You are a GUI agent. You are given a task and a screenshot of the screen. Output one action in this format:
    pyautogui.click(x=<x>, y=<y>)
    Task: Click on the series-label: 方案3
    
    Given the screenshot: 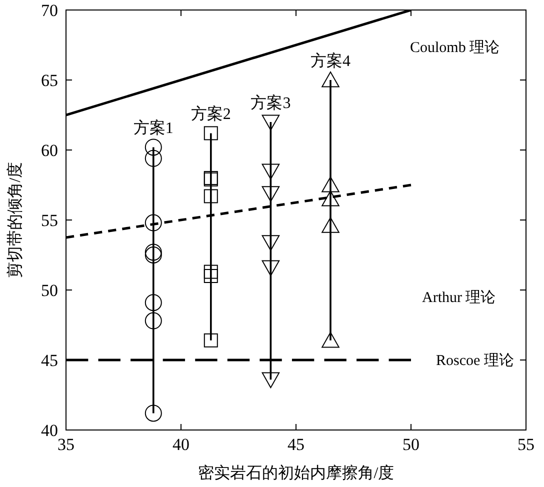 What is the action you would take?
    pyautogui.click(x=270, y=103)
    